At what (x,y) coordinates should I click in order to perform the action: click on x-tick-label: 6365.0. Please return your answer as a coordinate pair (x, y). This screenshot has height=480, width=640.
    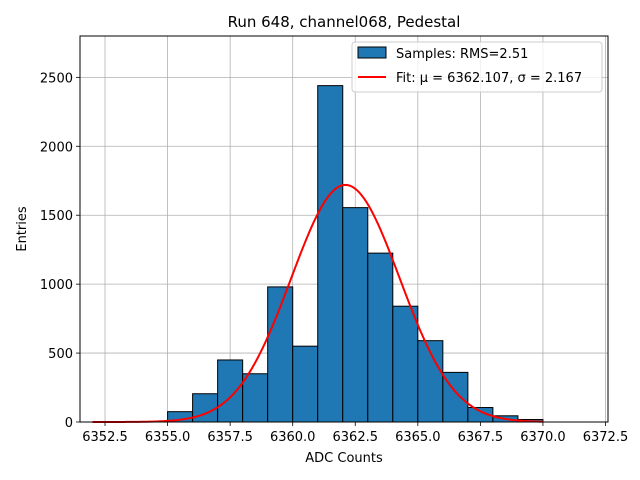
    Looking at the image, I should click on (418, 437).